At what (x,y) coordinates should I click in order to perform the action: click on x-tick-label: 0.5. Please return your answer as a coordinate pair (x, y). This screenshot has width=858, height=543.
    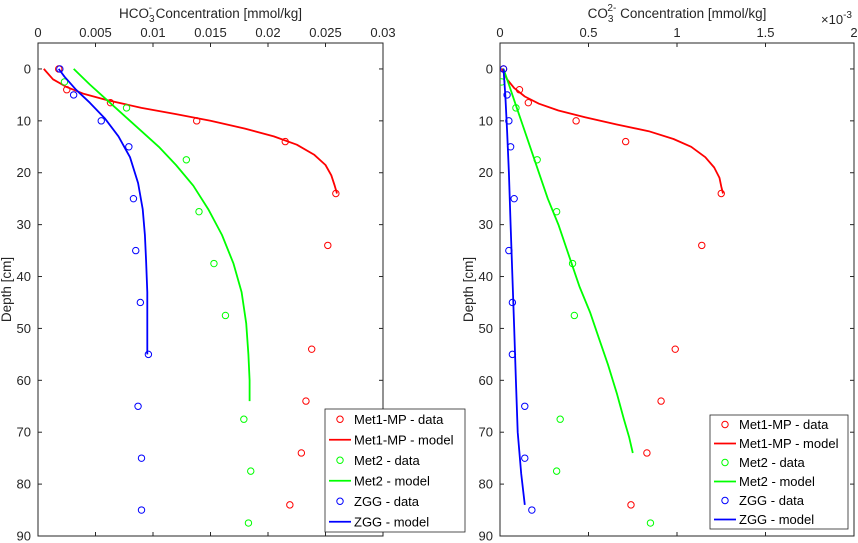
    Looking at the image, I should click on (588, 32).